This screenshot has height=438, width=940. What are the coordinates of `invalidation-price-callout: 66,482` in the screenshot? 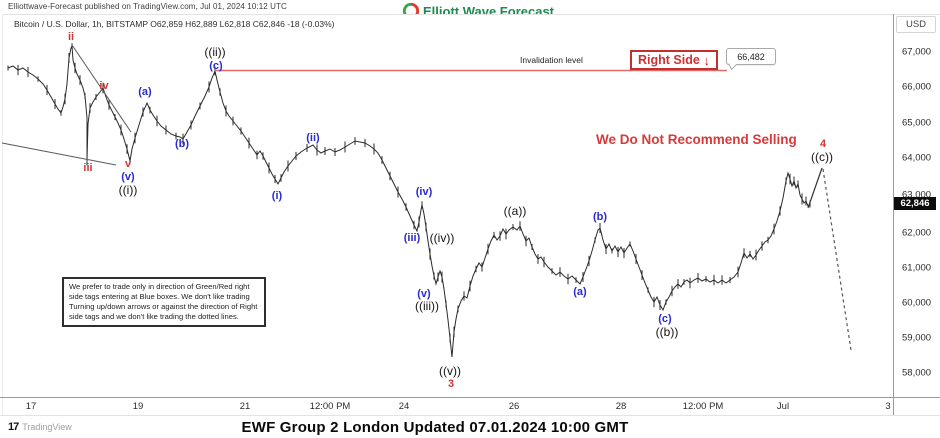 It's located at (751, 56).